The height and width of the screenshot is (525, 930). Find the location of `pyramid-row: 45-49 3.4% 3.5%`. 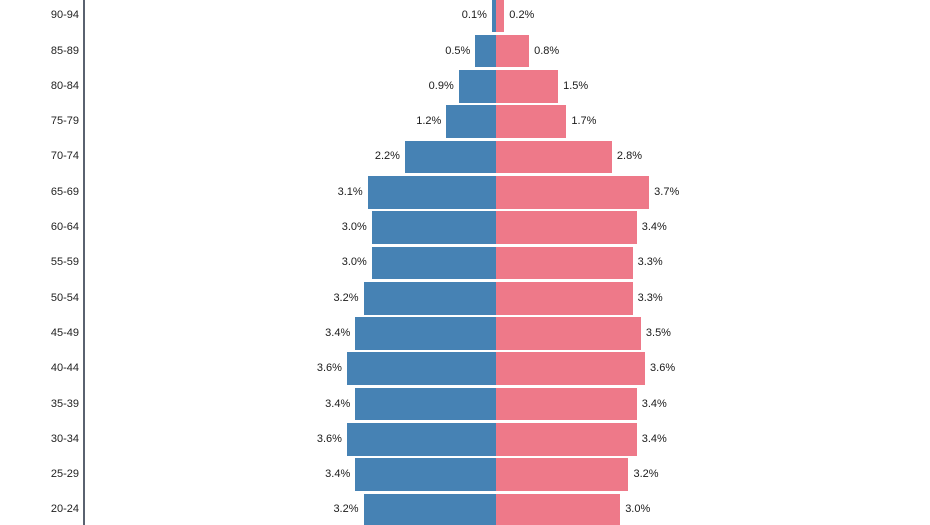

pyramid-row: 45-49 3.4% 3.5% is located at coordinates (465, 333).